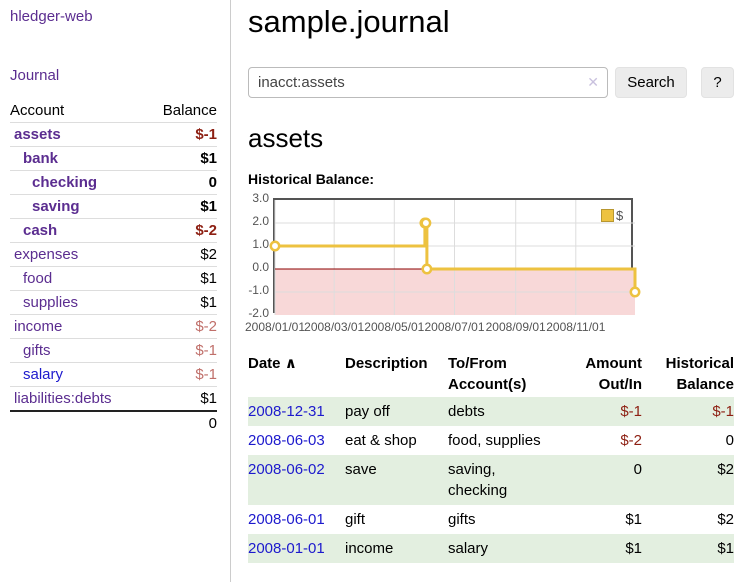 Image resolution: width=742 pixels, height=582 pixels. Describe the element at coordinates (637, 469) in the screenshot. I see `amount-cell: 0` at that location.